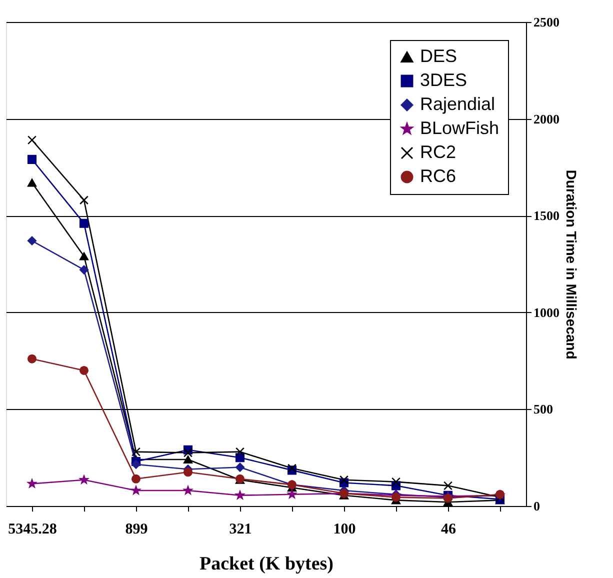 This screenshot has height=578, width=613. I want to click on x-tick-label: 5345.28, so click(32, 530).